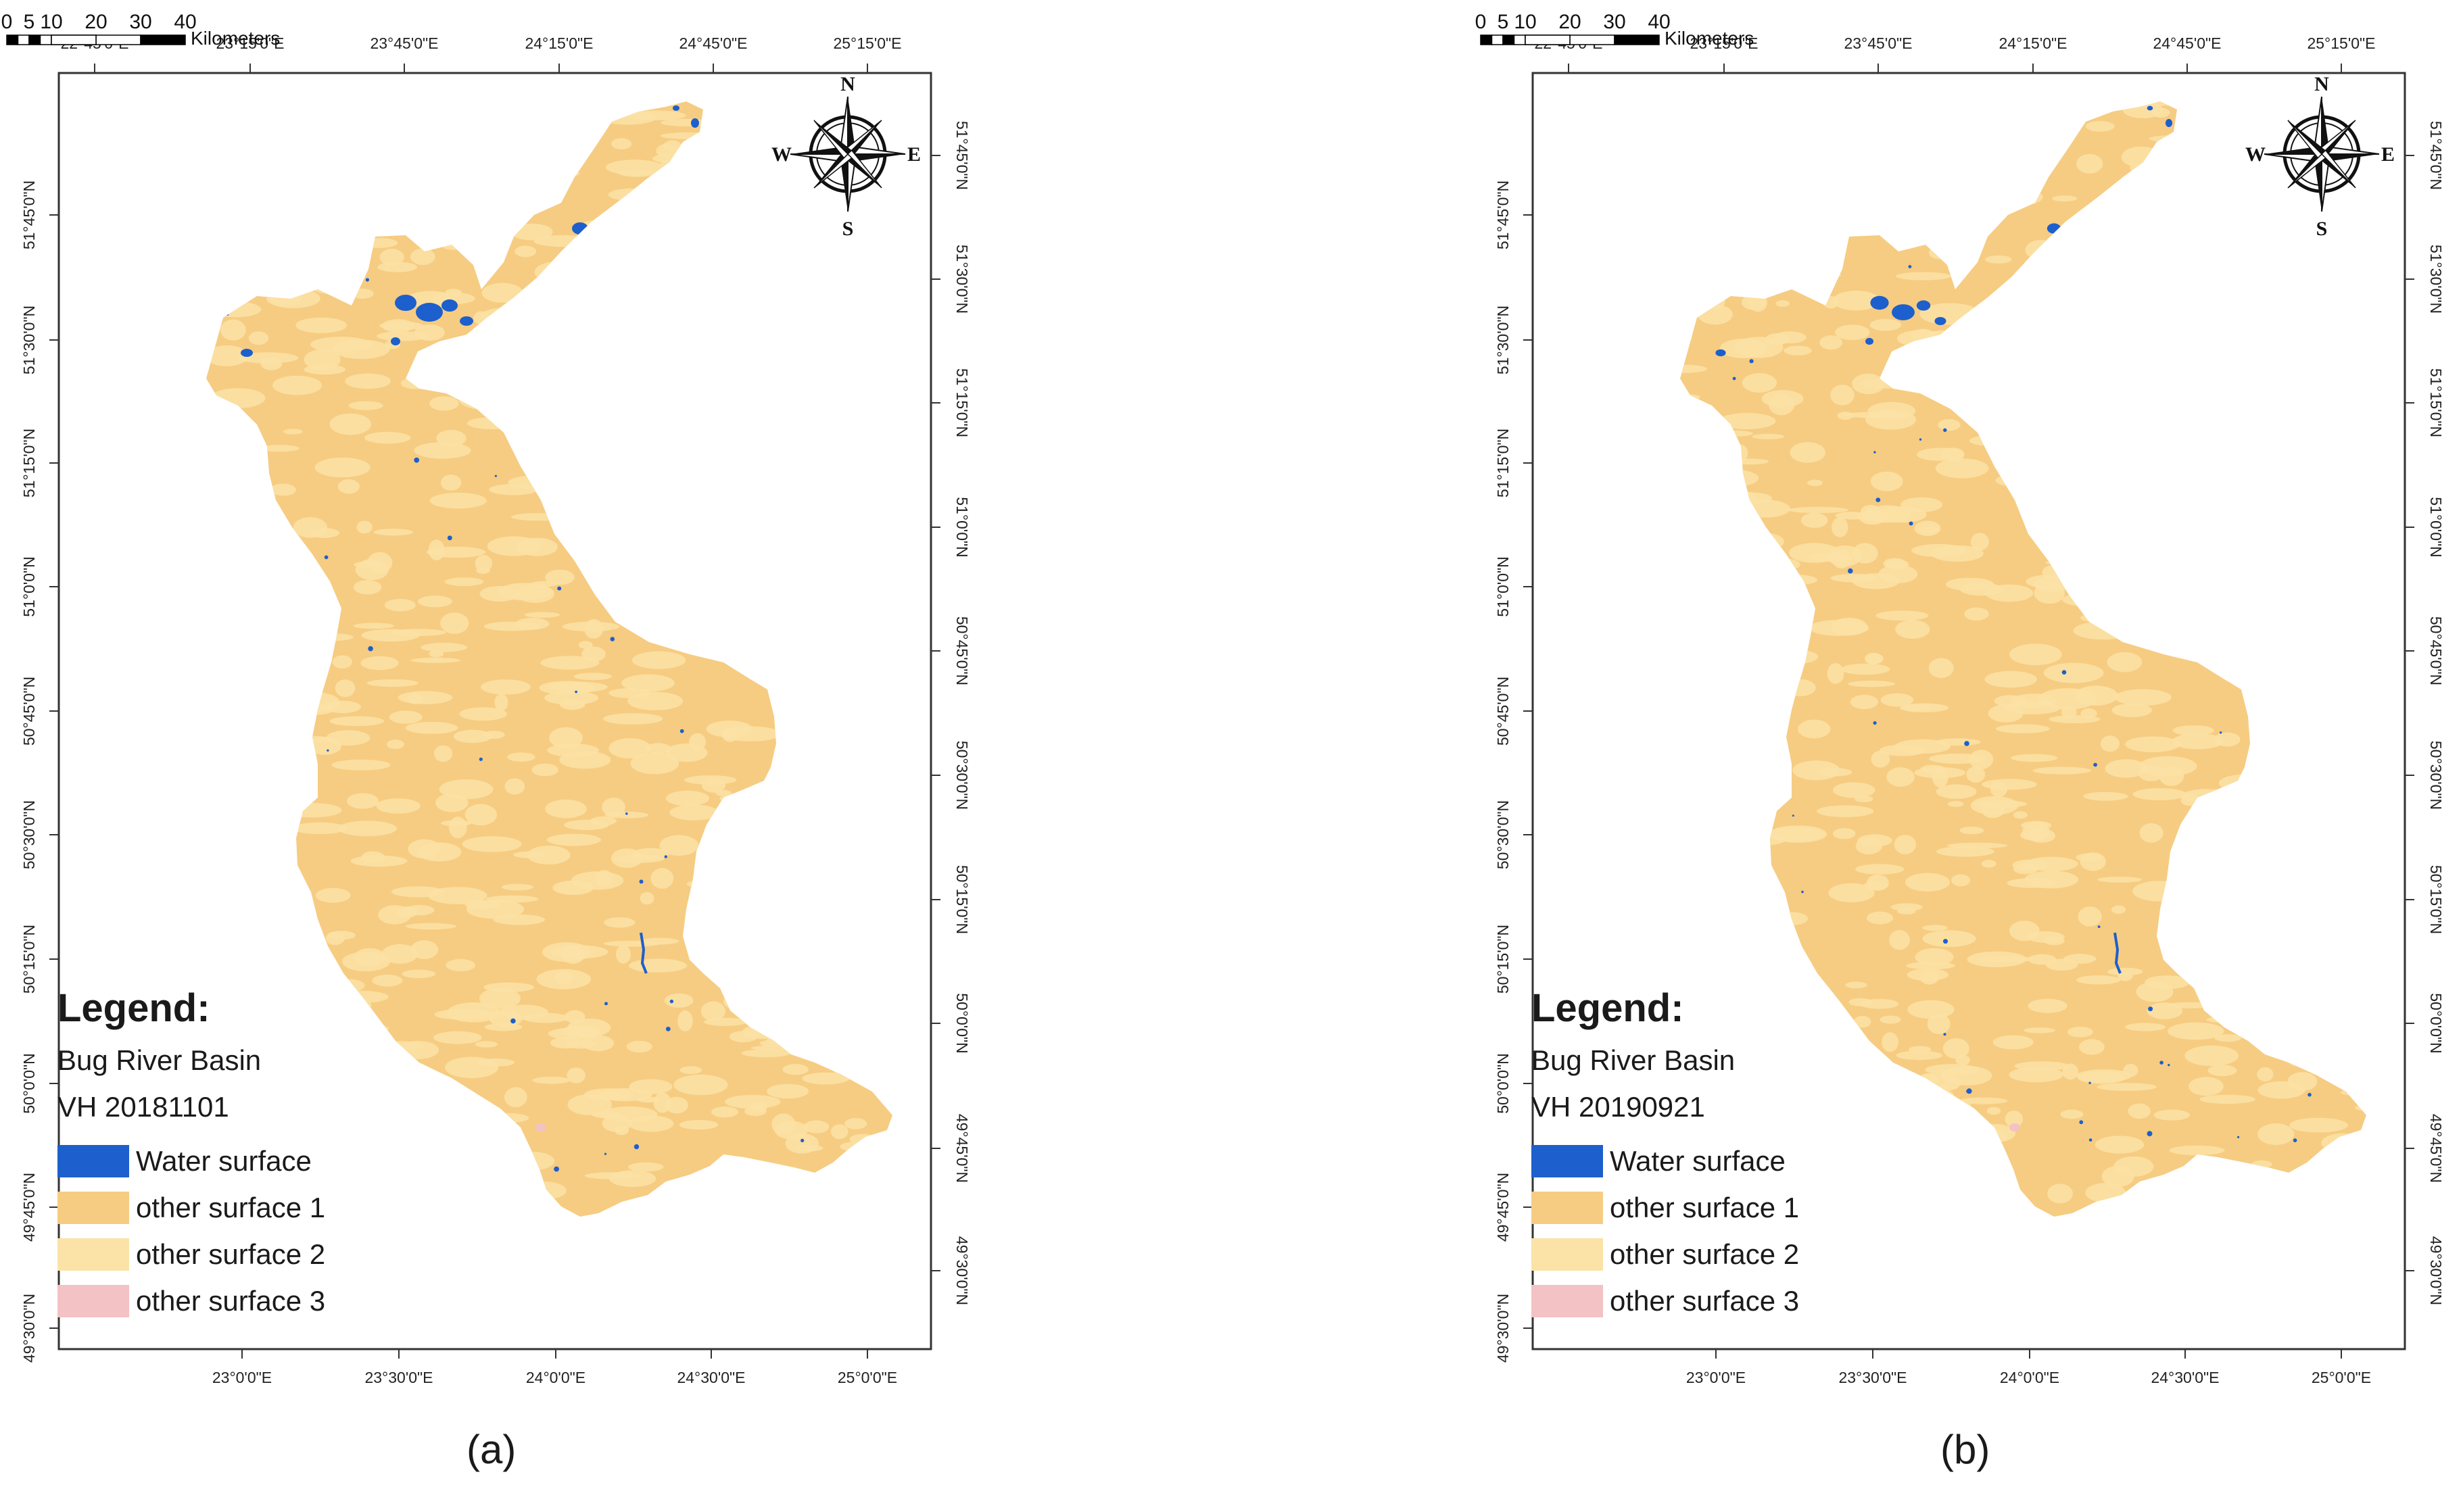 This screenshot has height=1512, width=2463. I want to click on scale-tick-label: 20, so click(96, 22).